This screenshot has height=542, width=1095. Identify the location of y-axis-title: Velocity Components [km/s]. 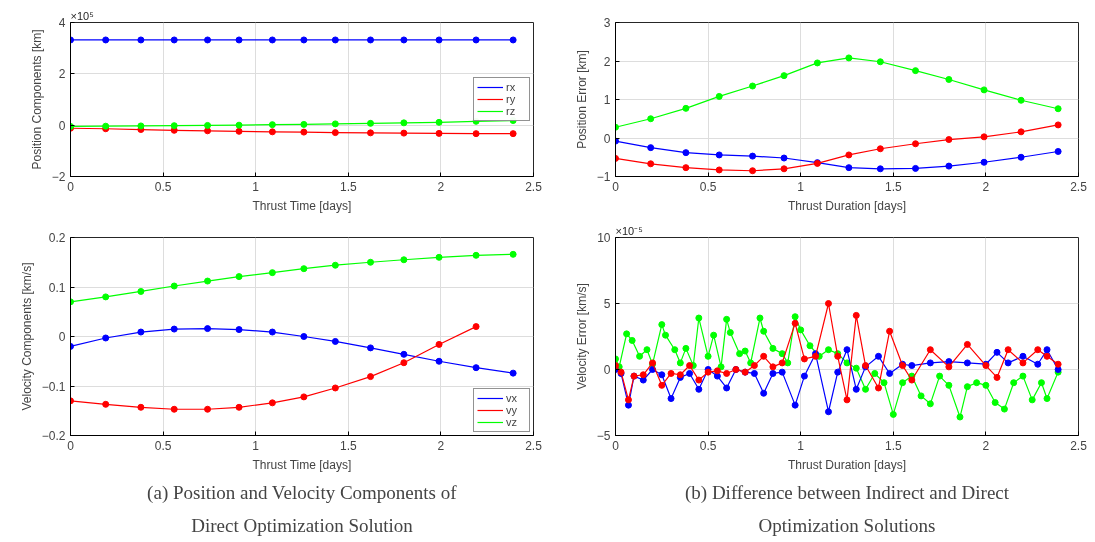
(26, 336).